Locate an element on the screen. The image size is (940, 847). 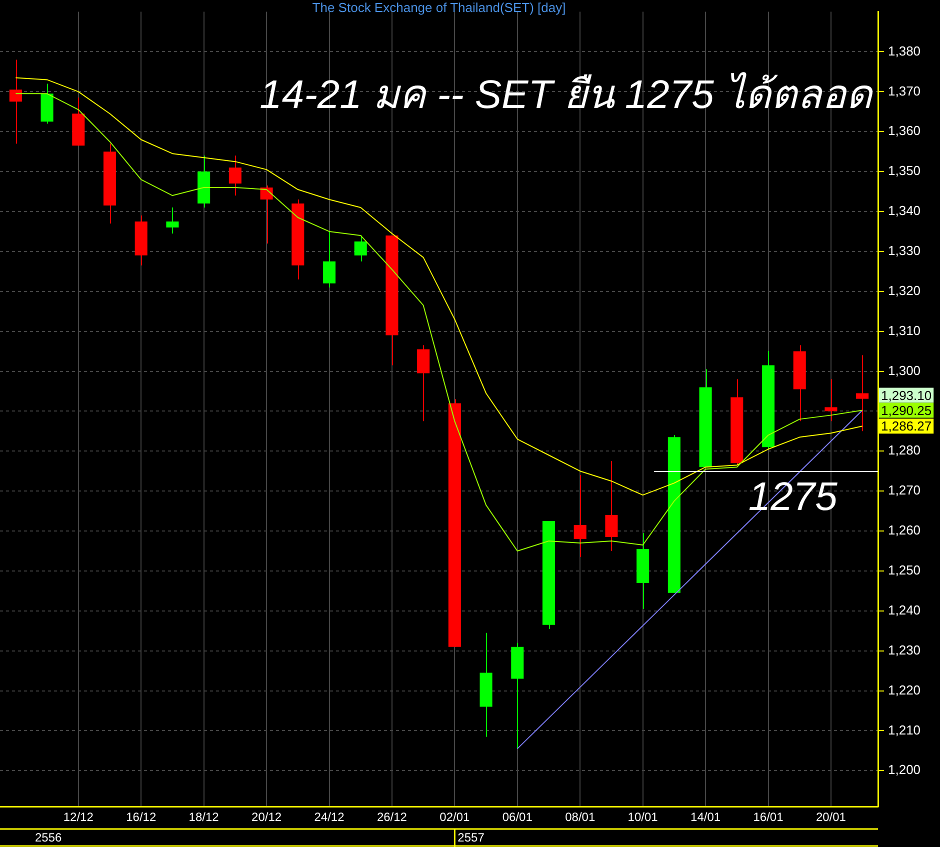
y-tick-label: 1,230 is located at coordinates (904, 650).